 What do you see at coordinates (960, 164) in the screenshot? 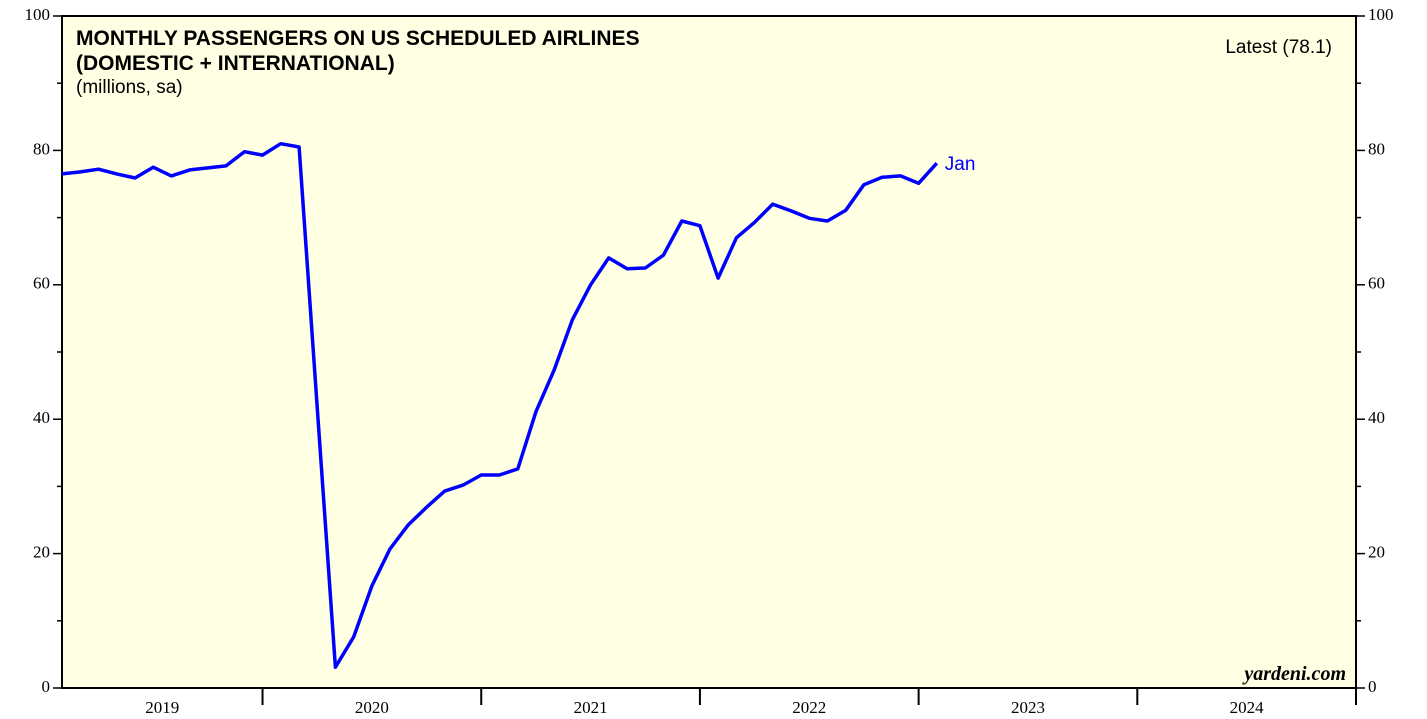
I see `end-label: Jan` at bounding box center [960, 164].